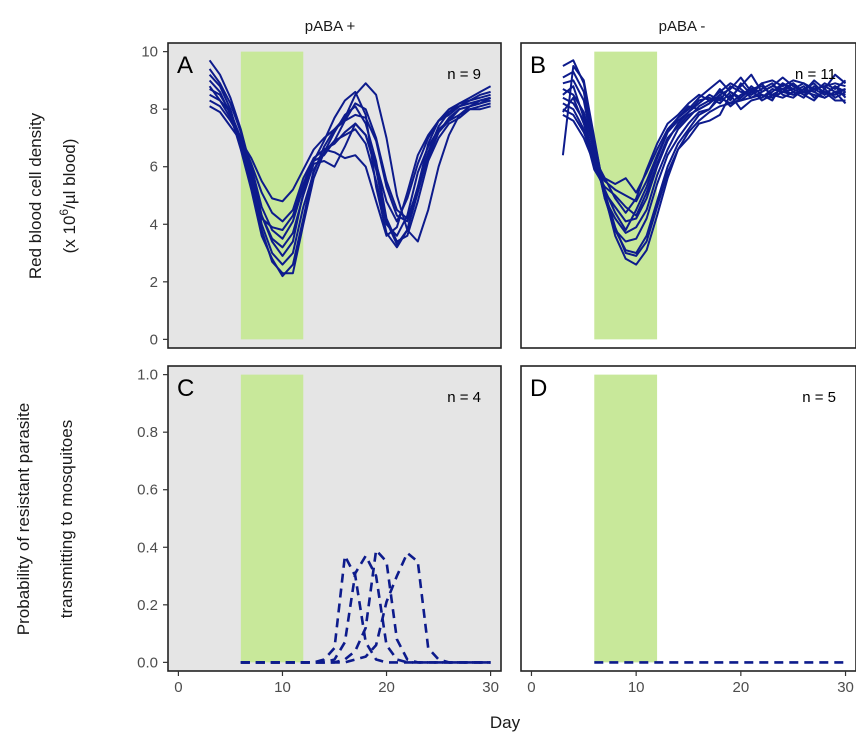 This screenshot has height=738, width=856. I want to click on y-tick-label: 4, so click(154, 224).